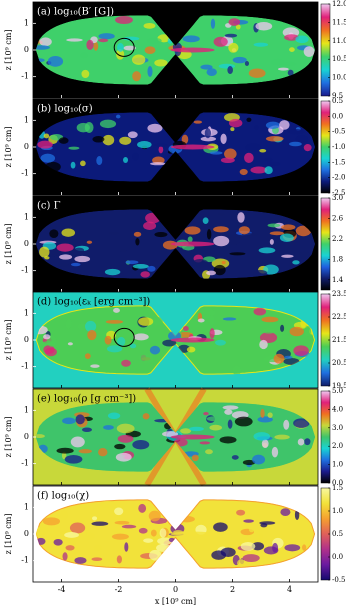 The height and width of the screenshot is (611, 346). Describe the element at coordinates (337, 483) in the screenshot. I see `colorbar-tick-label: 0.0` at that location.